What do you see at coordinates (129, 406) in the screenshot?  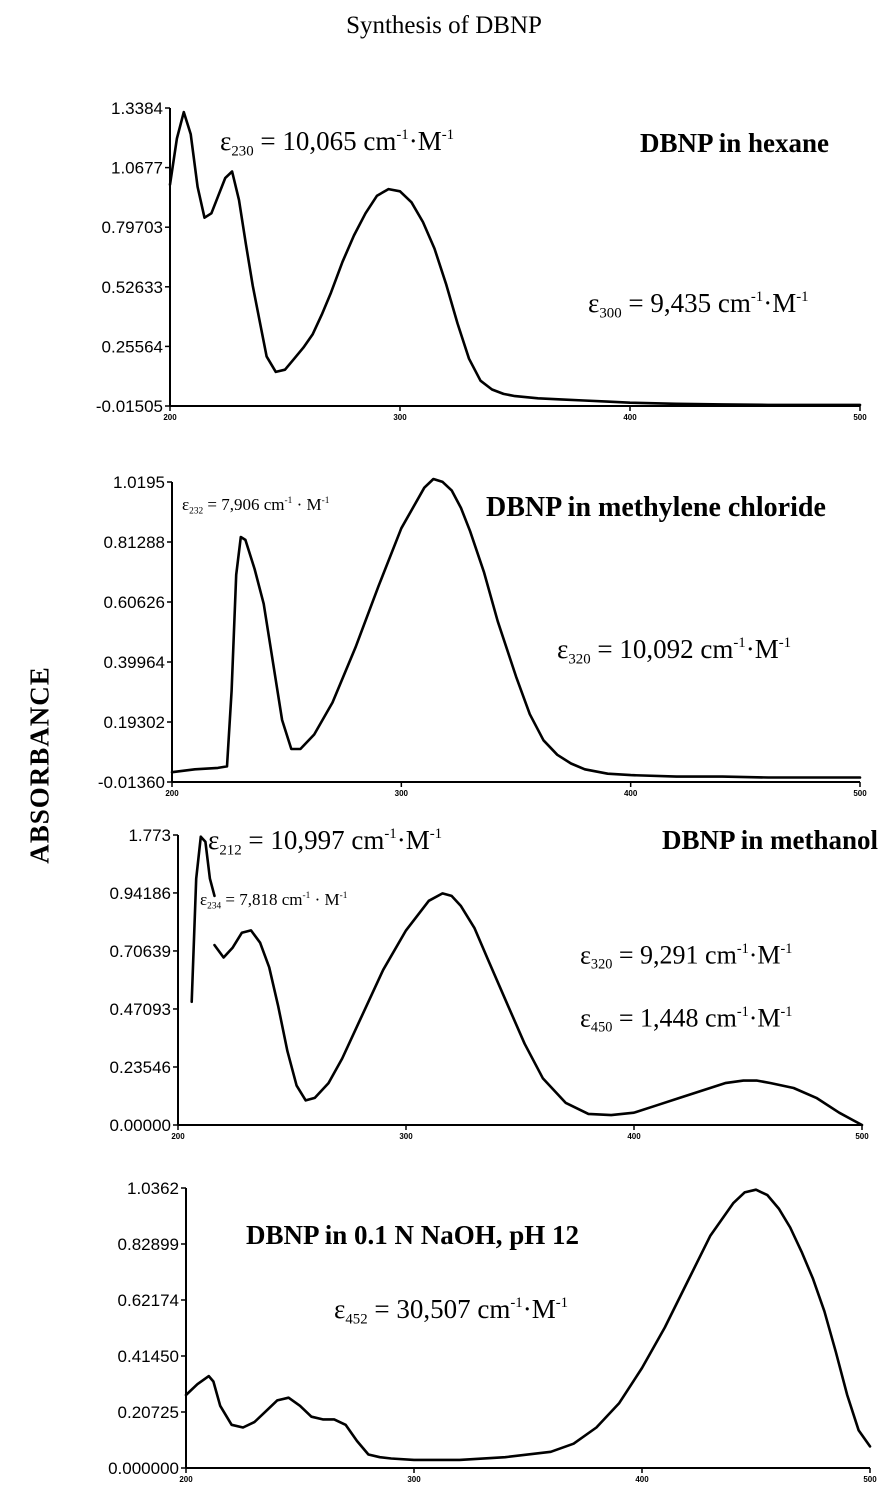 I see `hexane-y-tick-label: -0.01505` at bounding box center [129, 406].